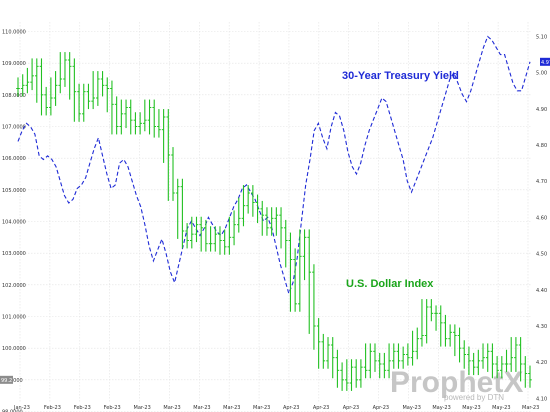 Image resolution: width=550 pixels, height=412 pixels. I want to click on left-tick-label: 108.0000, so click(14, 96).